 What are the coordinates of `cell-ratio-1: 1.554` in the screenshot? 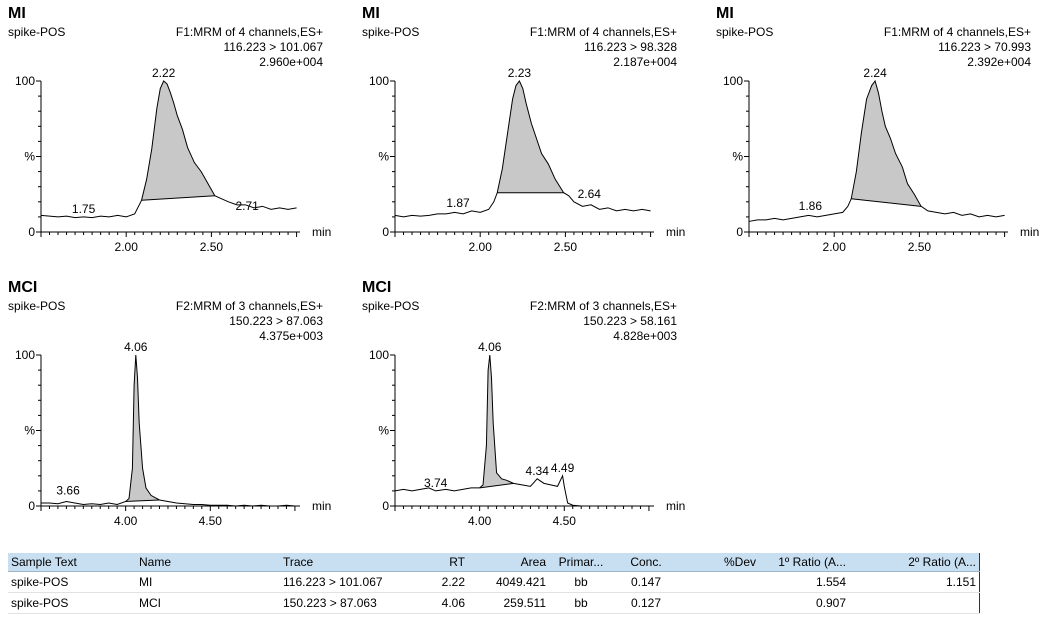 It's located at (804, 582).